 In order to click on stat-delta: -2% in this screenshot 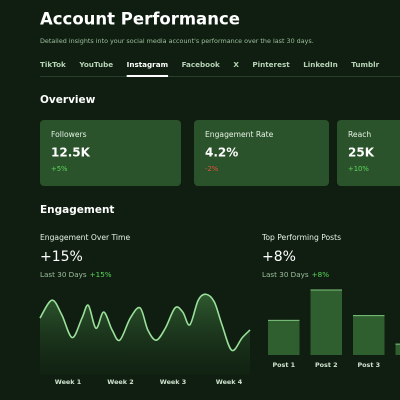, I will do `click(212, 169)`.